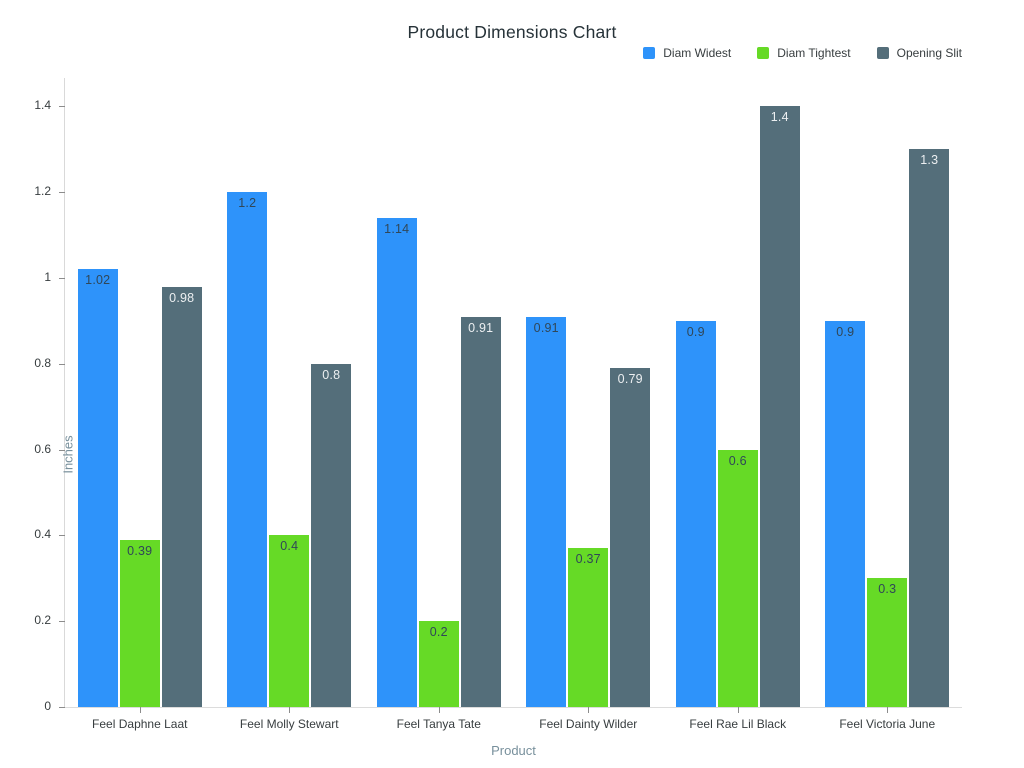 The height and width of the screenshot is (768, 1024). What do you see at coordinates (289, 724) in the screenshot?
I see `x-tick-label: Feel Molly Stewart` at bounding box center [289, 724].